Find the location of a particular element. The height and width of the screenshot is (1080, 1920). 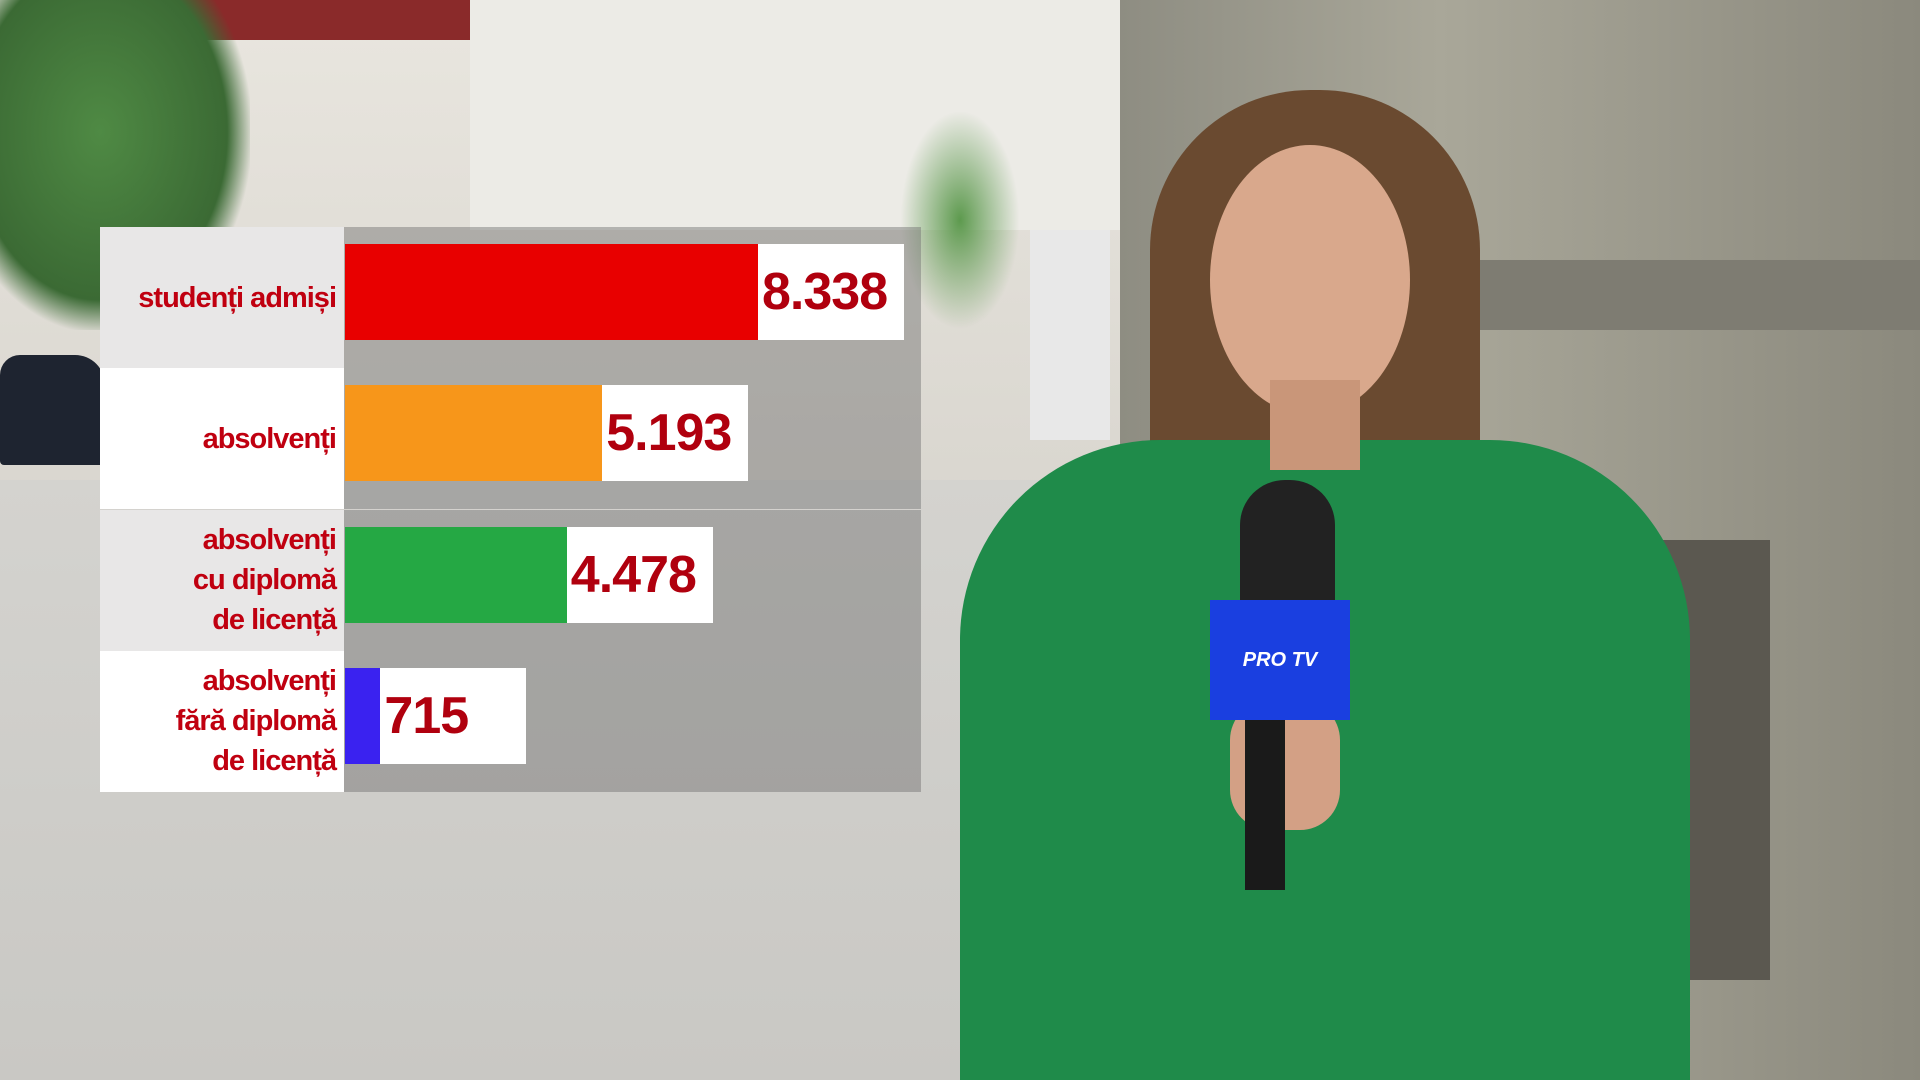

category-label: absolvenți is located at coordinates (222, 439).